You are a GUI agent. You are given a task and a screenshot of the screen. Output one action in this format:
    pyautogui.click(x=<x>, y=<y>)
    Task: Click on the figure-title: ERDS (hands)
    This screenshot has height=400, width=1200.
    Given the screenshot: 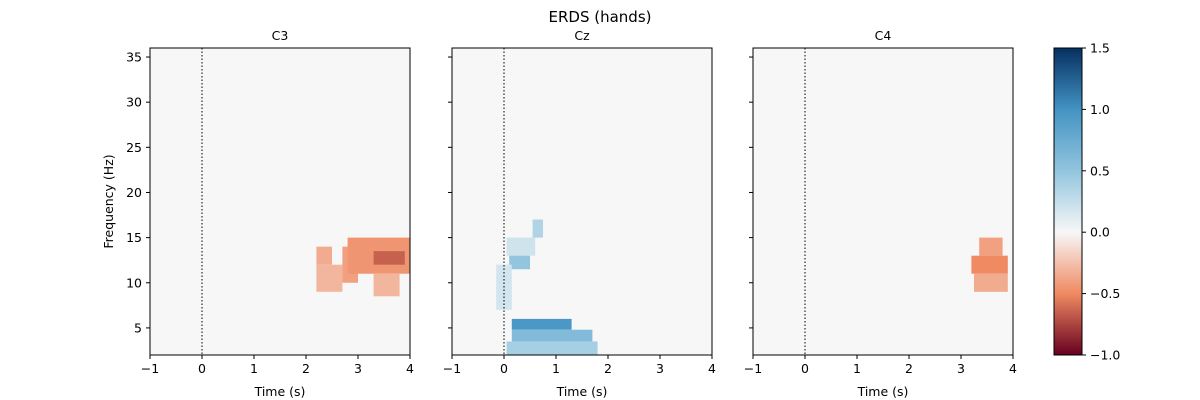 What is the action you would take?
    pyautogui.click(x=600, y=17)
    